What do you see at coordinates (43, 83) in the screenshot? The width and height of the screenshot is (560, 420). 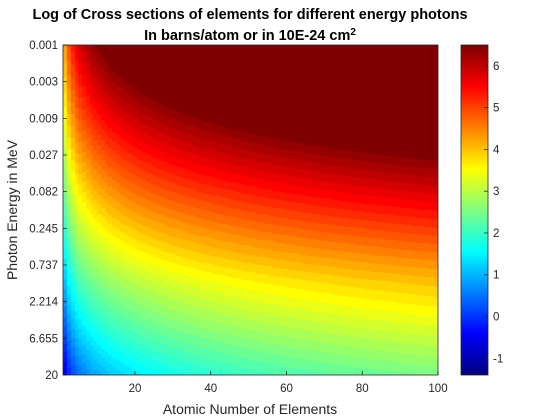 I see `y-tick-label: 0.003` at bounding box center [43, 83].